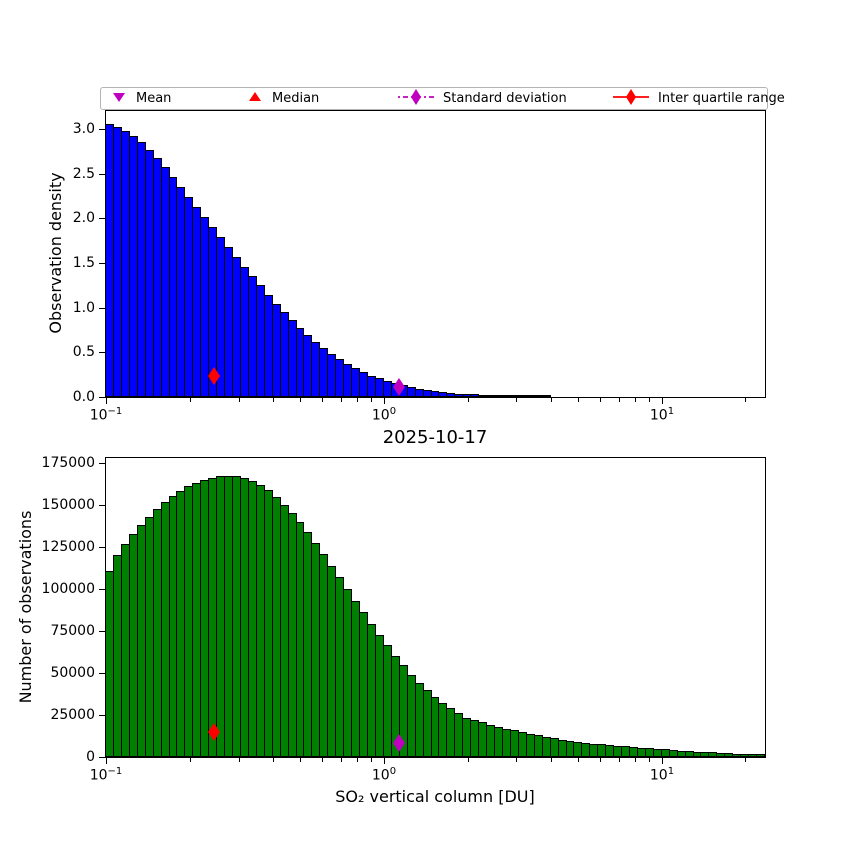 This screenshot has height=850, width=850. Describe the element at coordinates (255, 98) in the screenshot. I see `triangle-up-icon` at that location.